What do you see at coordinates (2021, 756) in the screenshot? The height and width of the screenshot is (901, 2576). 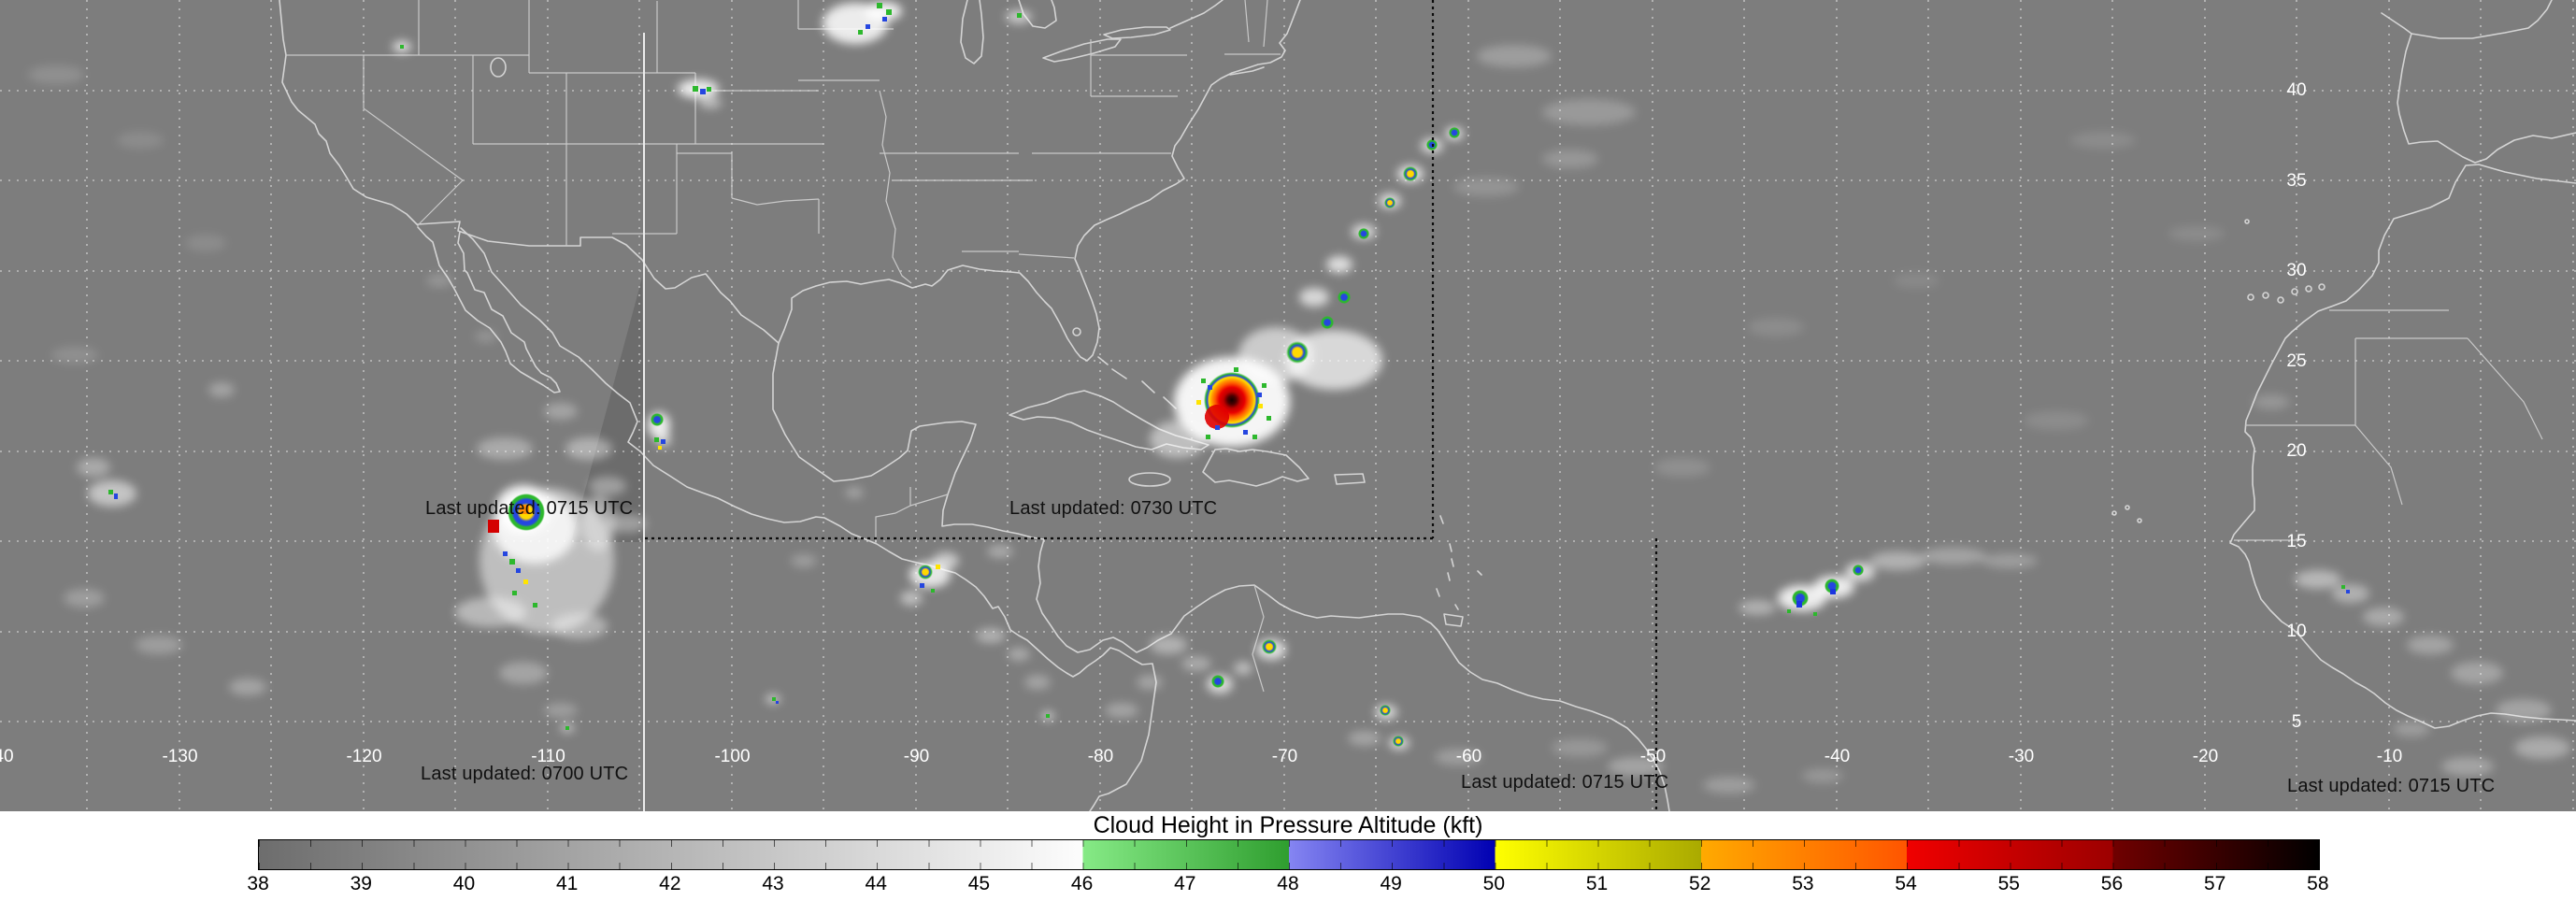 I see `longitude-label: -30` at bounding box center [2021, 756].